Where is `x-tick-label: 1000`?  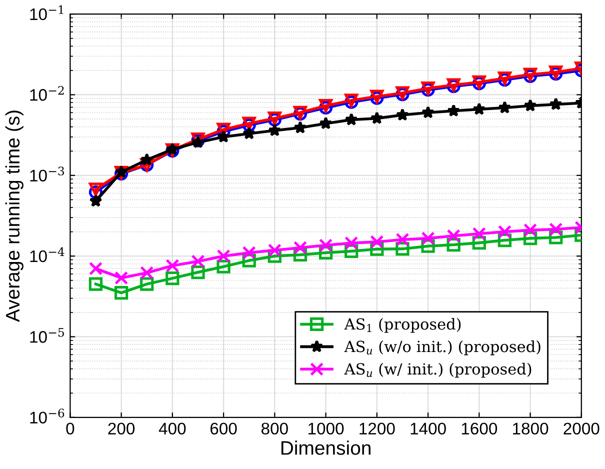
x-tick-label: 1000 is located at coordinates (326, 428).